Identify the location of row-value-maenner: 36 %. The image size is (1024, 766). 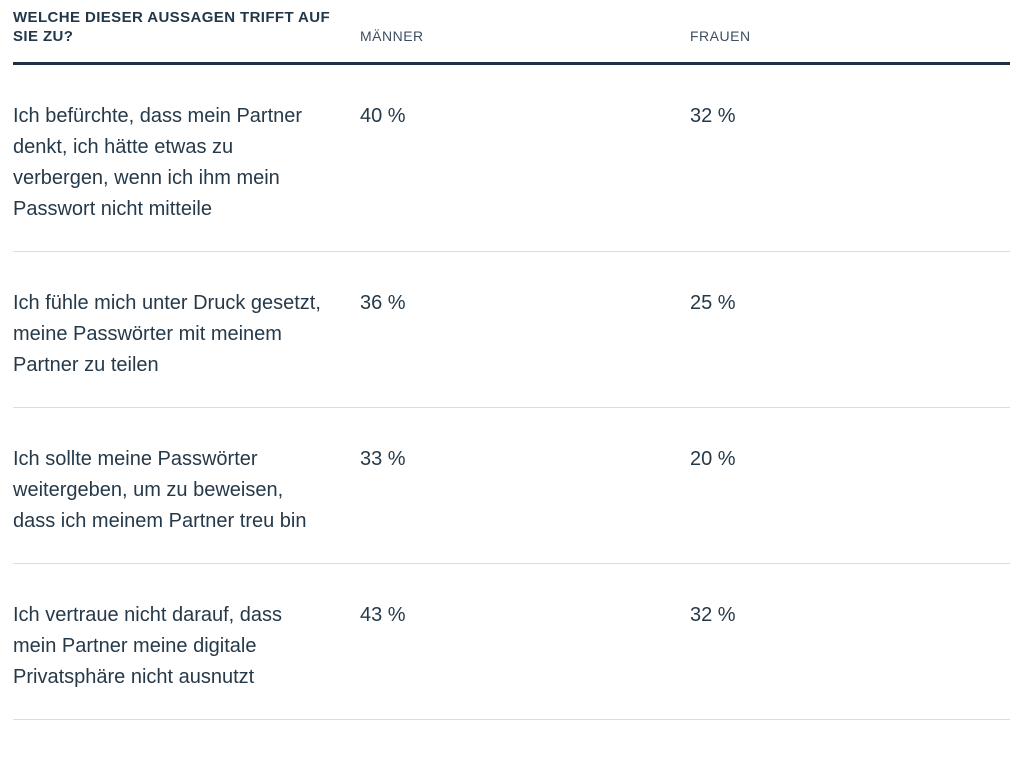
(383, 303).